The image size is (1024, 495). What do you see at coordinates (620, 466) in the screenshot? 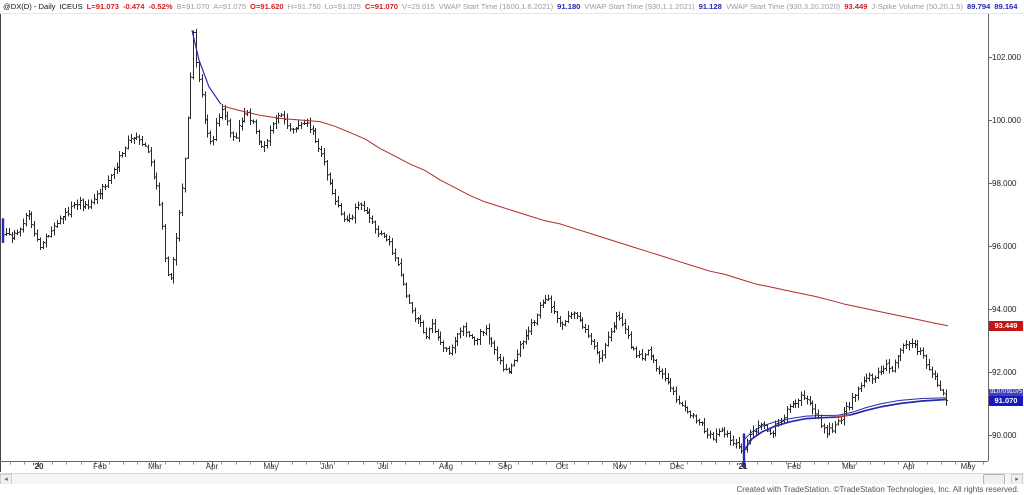
I see `time-axis-label: Nov` at bounding box center [620, 466].